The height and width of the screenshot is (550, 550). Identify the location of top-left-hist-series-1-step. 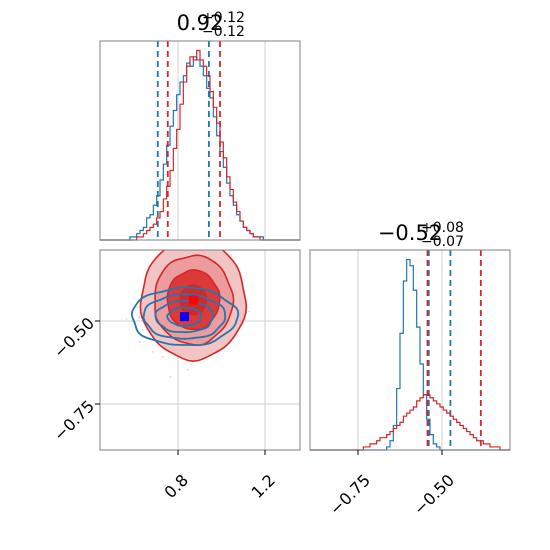
(200, 145).